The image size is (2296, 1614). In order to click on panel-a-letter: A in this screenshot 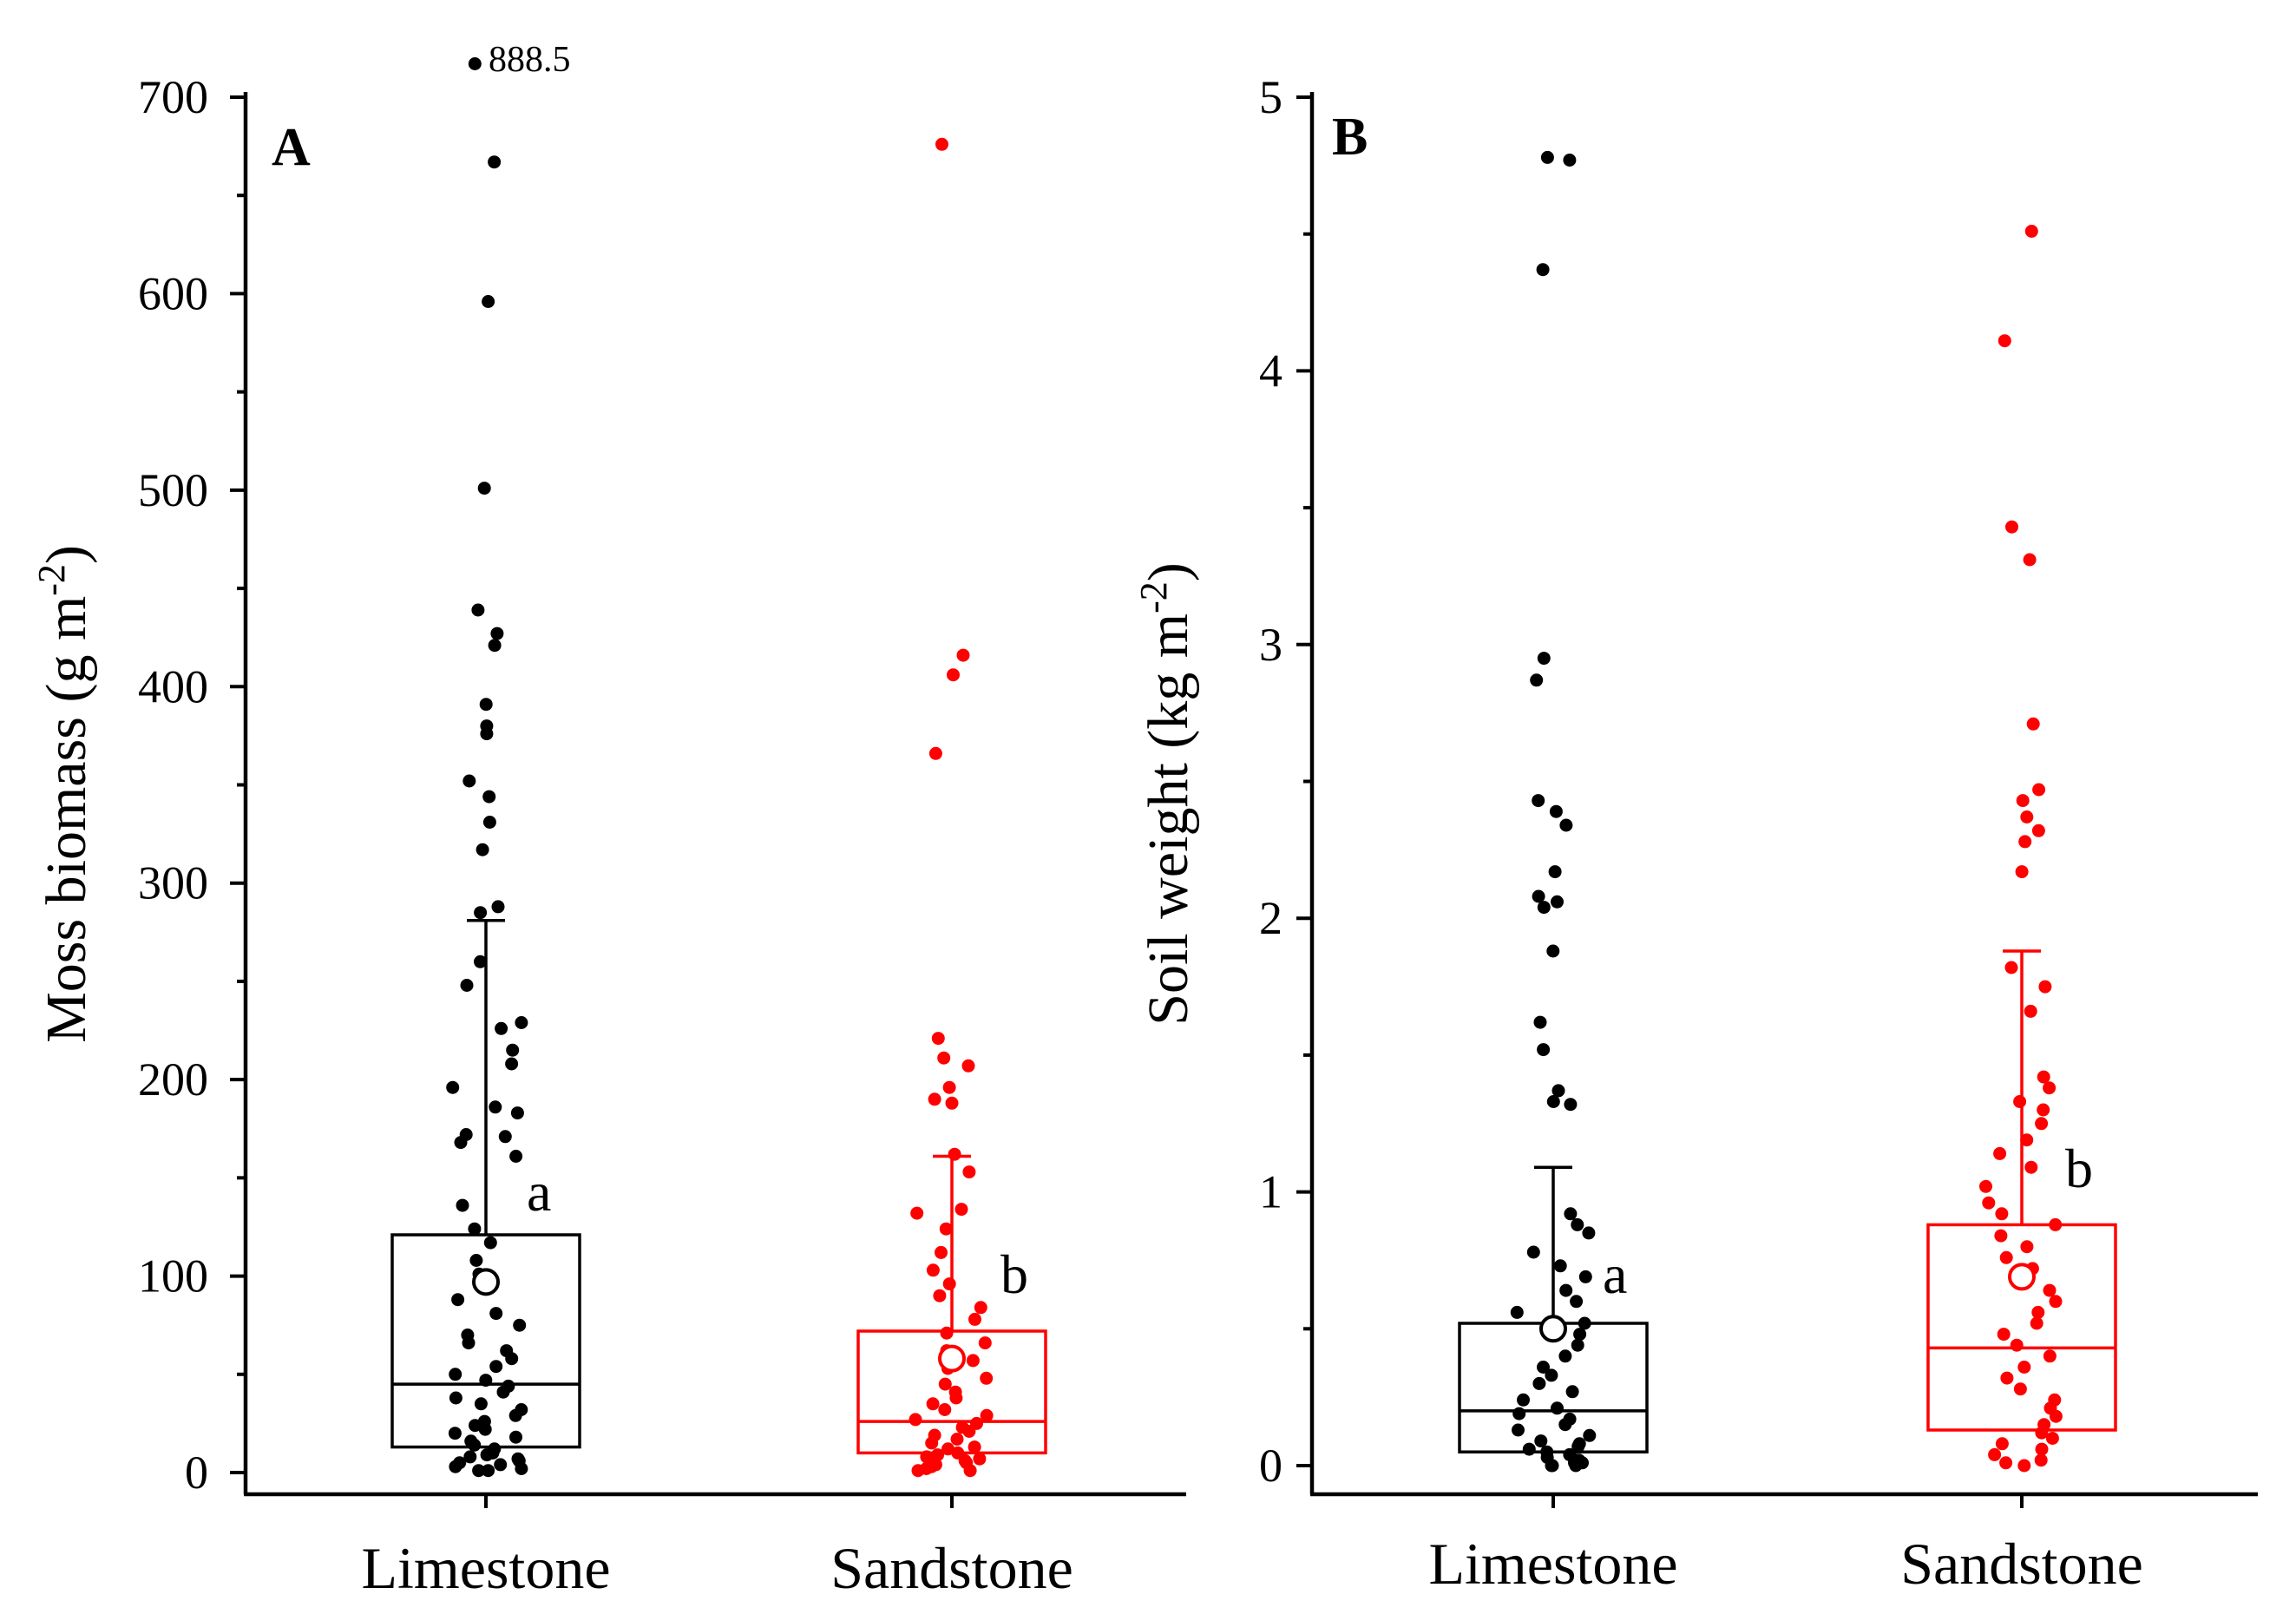, I will do `click(291, 147)`.